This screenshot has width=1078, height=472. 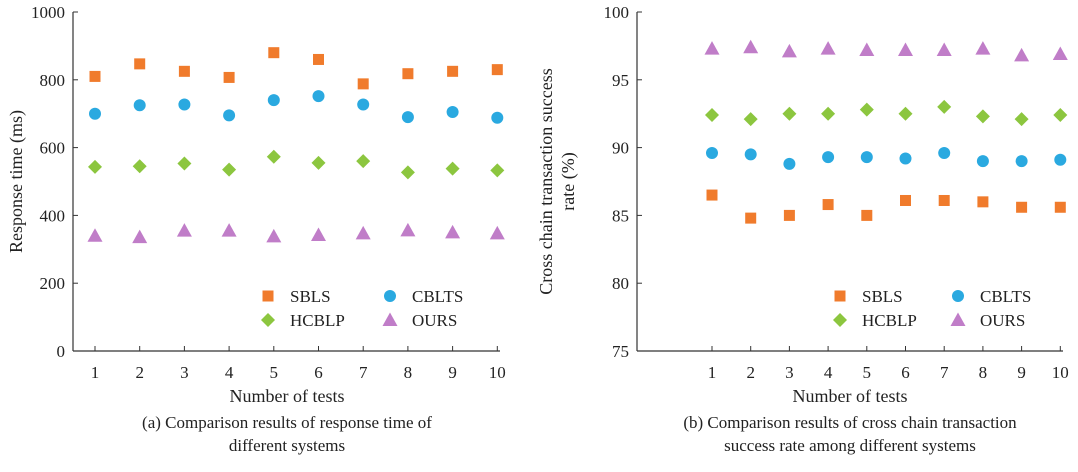 What do you see at coordinates (1060, 372) in the screenshot?
I see `x-tick-label: 10` at bounding box center [1060, 372].